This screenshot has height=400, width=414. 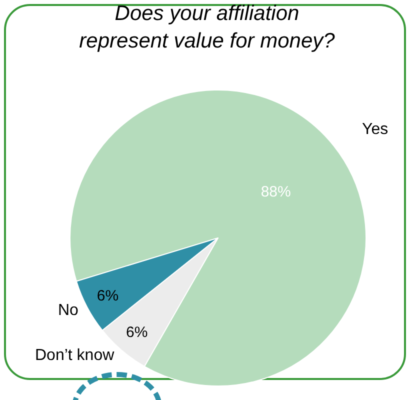 What do you see at coordinates (207, 27) in the screenshot?
I see `chart-title: Does your affiliation represent value for money?` at bounding box center [207, 27].